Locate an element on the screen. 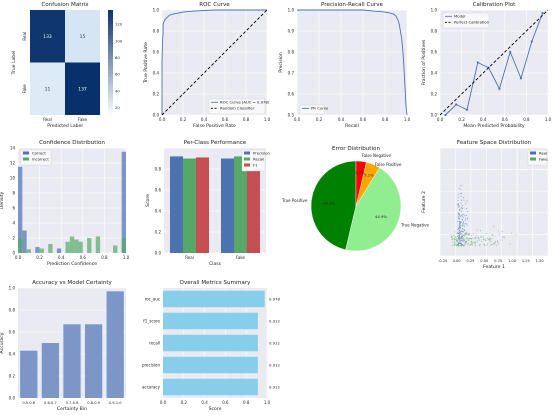 The height and width of the screenshot is (415, 555). x-tick-label: 0.6-0.7 is located at coordinates (50, 403).